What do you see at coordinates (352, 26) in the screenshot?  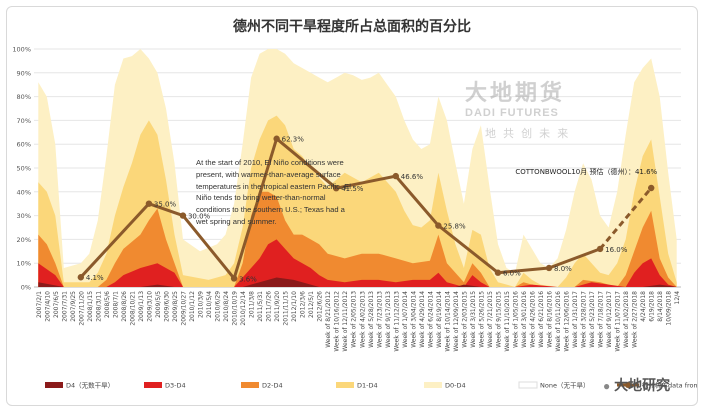 I see `chart-title: 德州不同干旱程度所占总面积的百分比` at bounding box center [352, 26].